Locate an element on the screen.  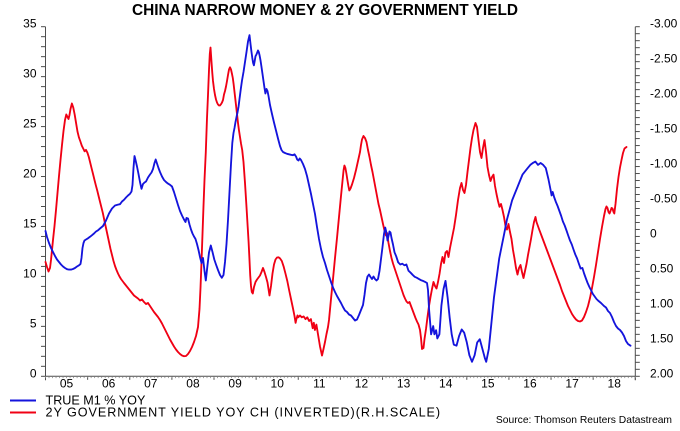
svg-text: 07 is located at coordinates (151, 384).